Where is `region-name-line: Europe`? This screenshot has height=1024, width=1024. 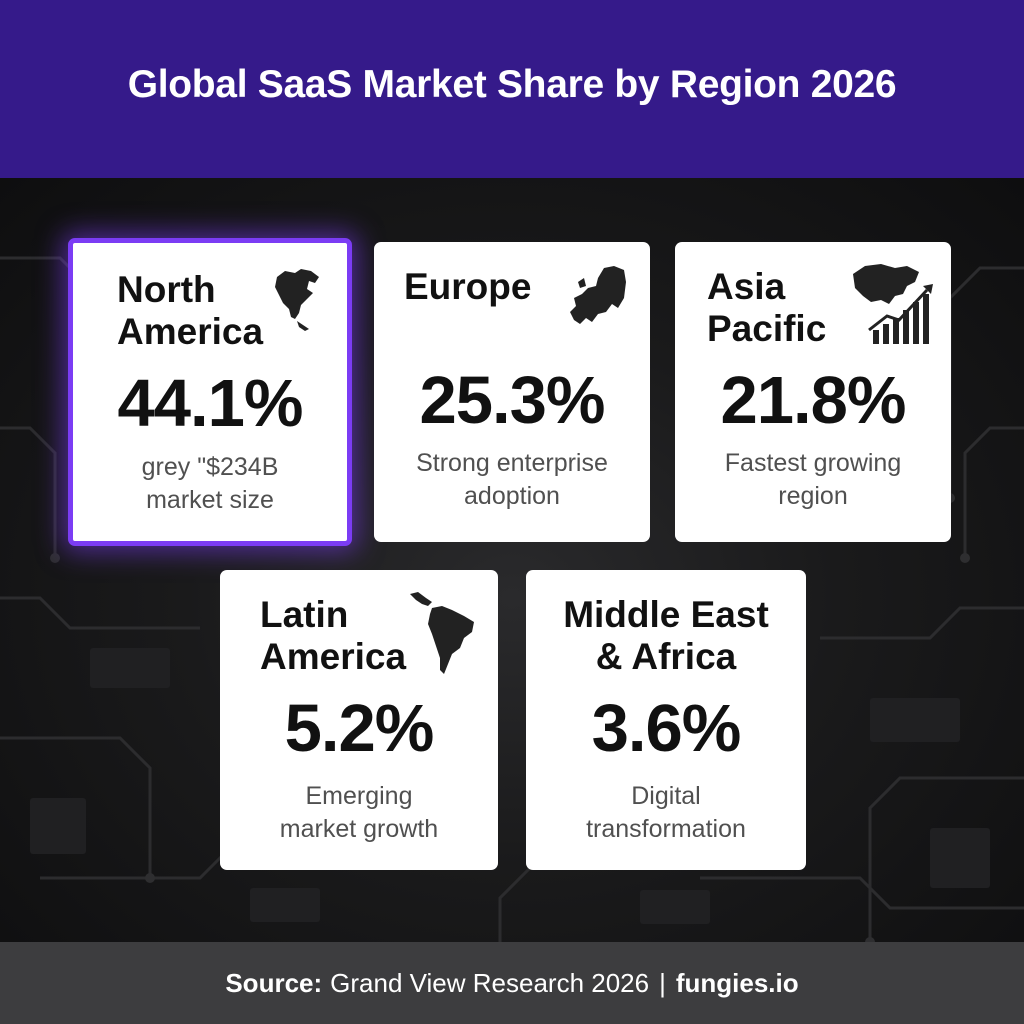 region-name-line: Europe is located at coordinates (468, 286).